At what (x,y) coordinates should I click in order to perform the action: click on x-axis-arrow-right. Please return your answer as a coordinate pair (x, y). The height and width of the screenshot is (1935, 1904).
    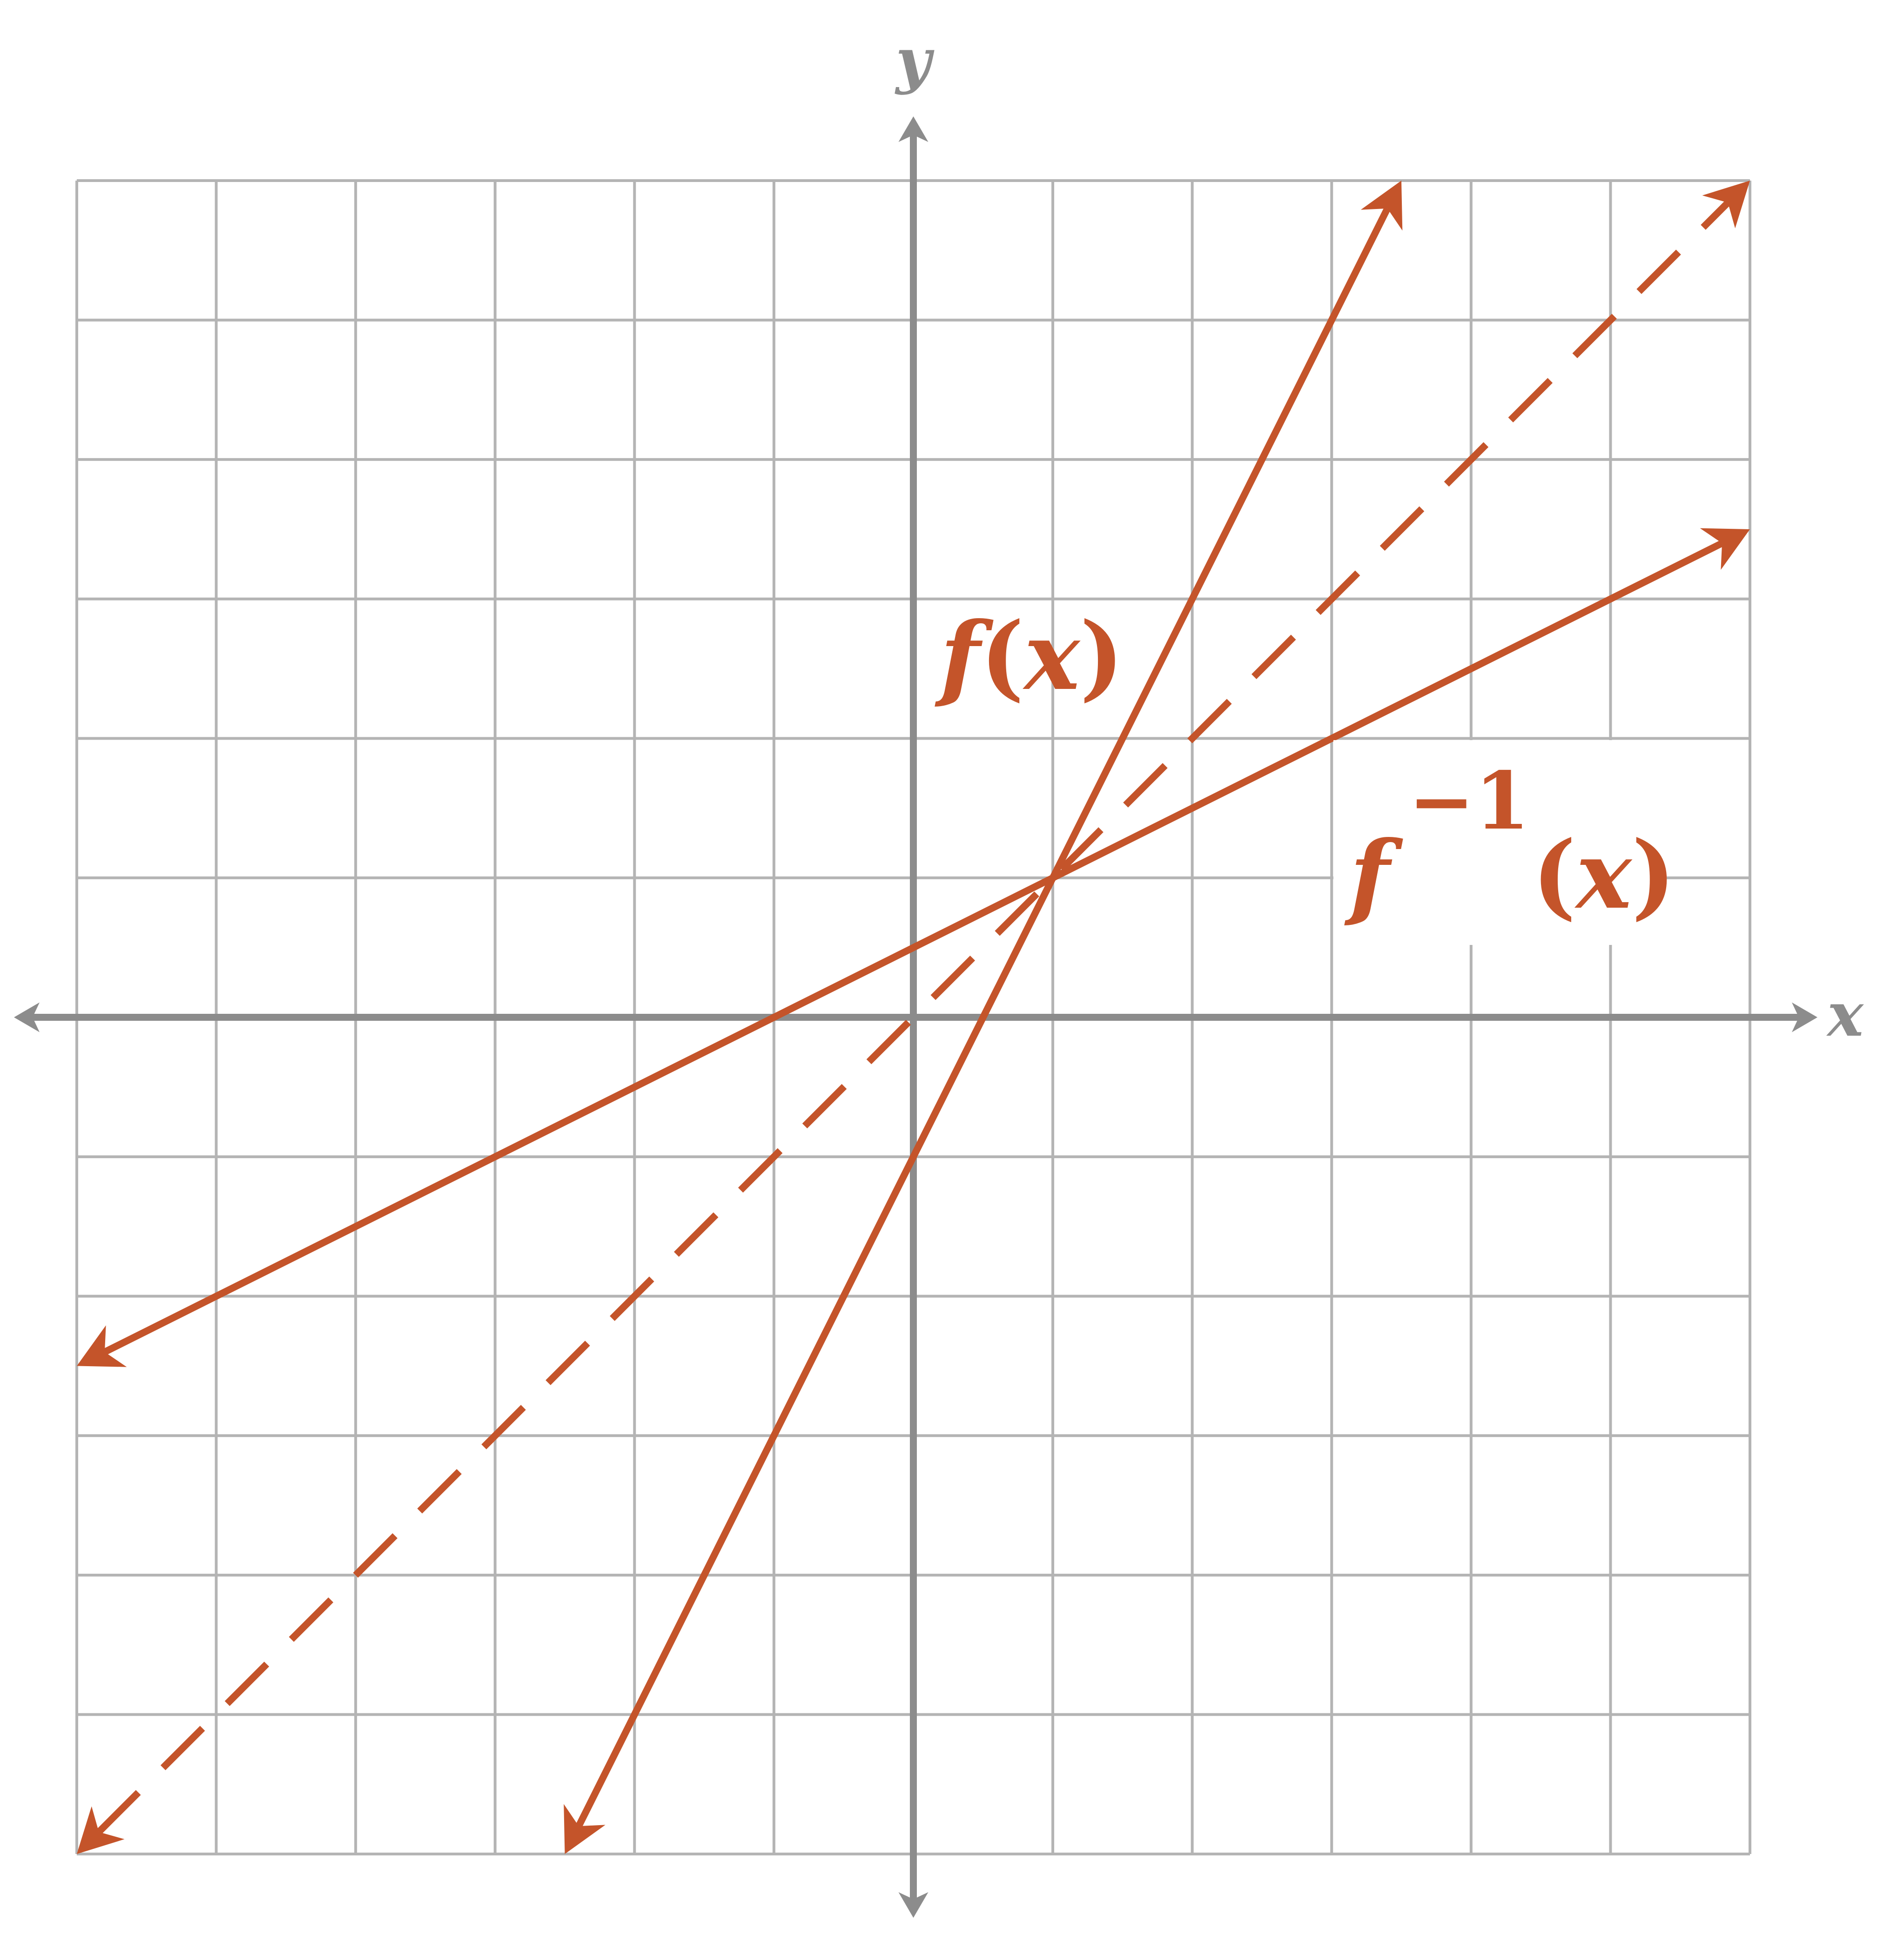
    Looking at the image, I should click on (1804, 1017).